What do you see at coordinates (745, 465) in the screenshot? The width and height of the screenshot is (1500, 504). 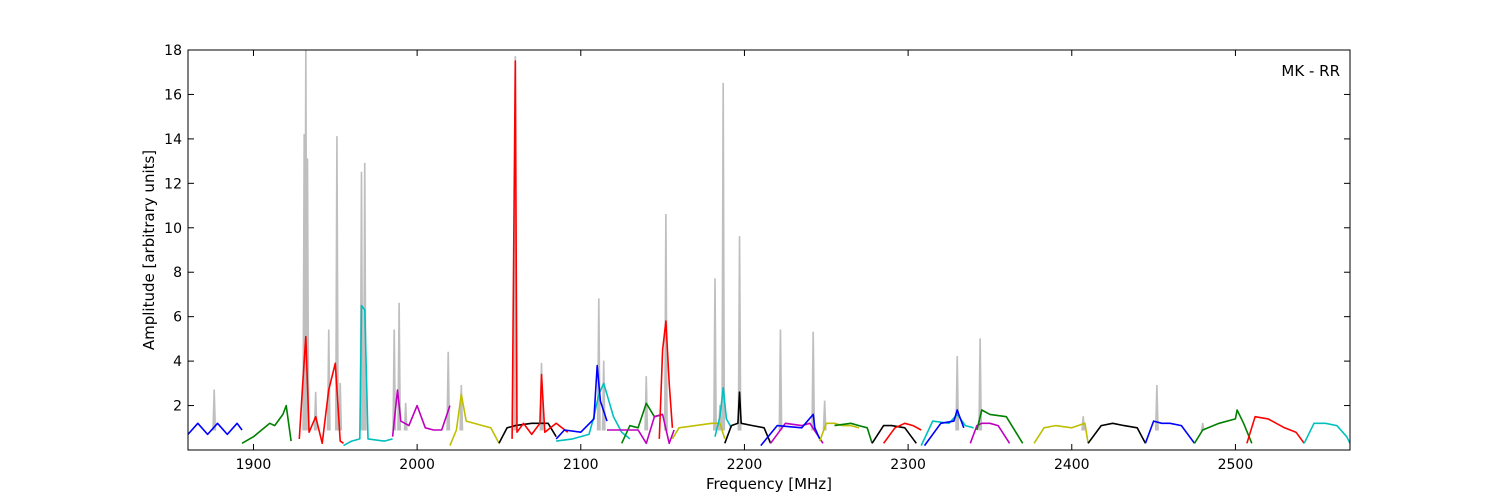 I see `x-tick-label-2200: 2200` at bounding box center [745, 465].